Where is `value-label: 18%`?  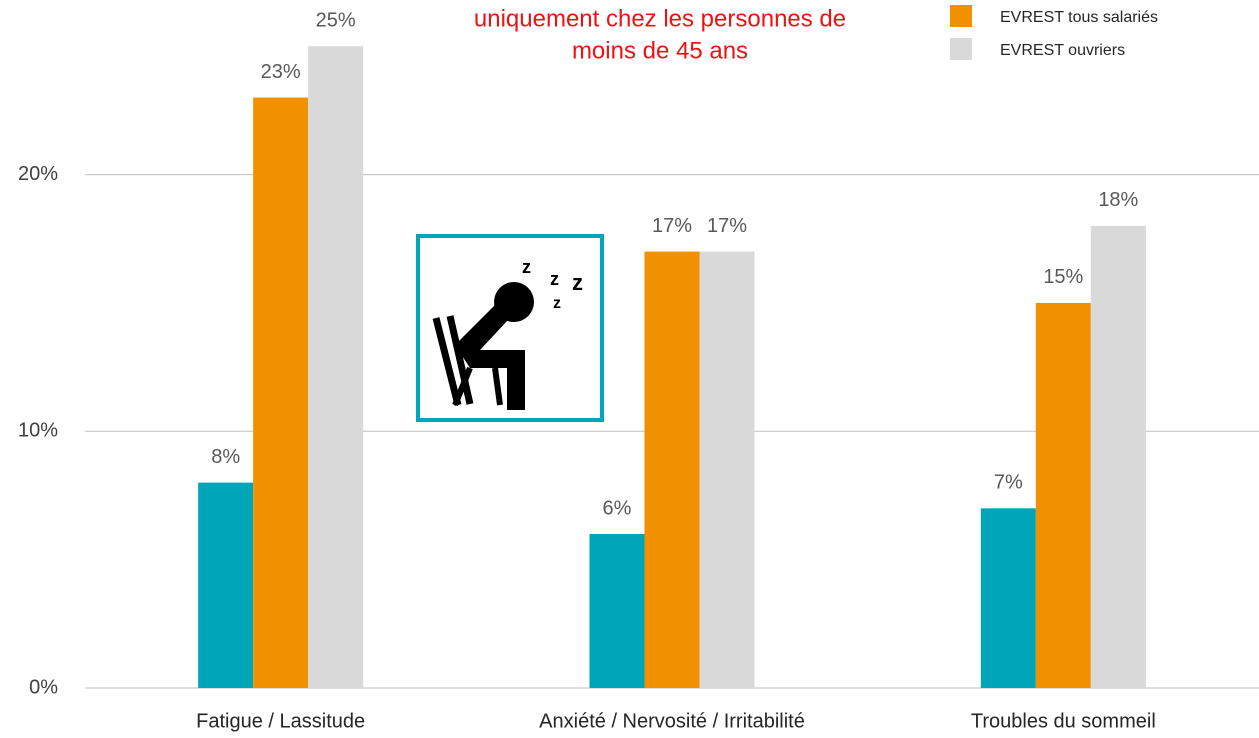 value-label: 18% is located at coordinates (1118, 200).